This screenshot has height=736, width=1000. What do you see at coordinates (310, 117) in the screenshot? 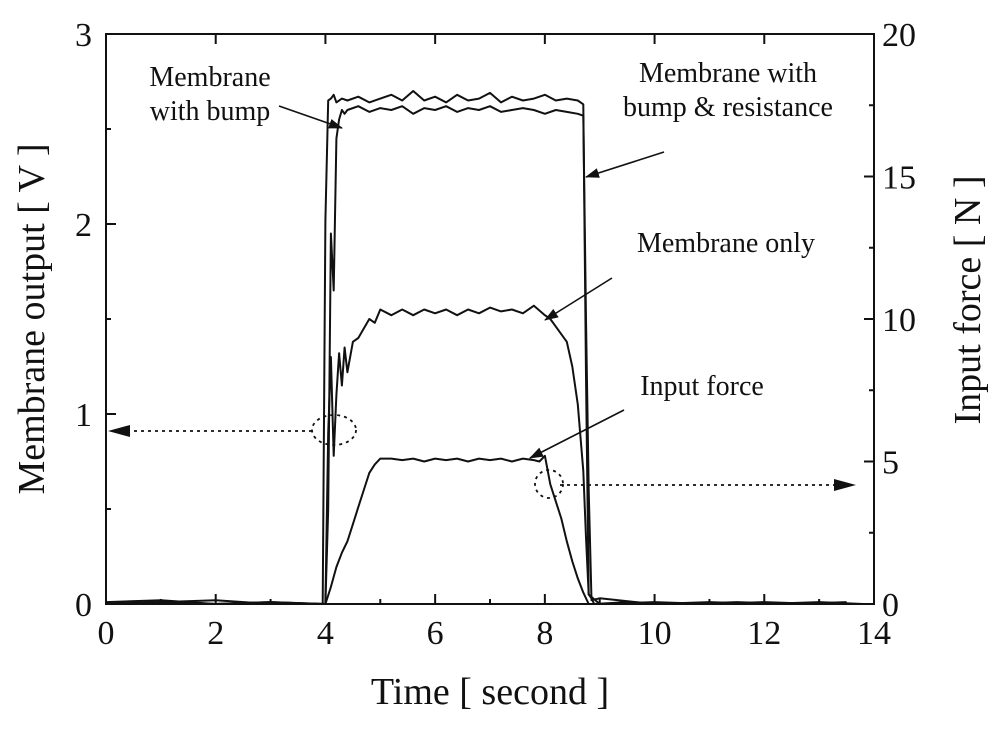
I see `annotation-bump-pointer` at bounding box center [310, 117].